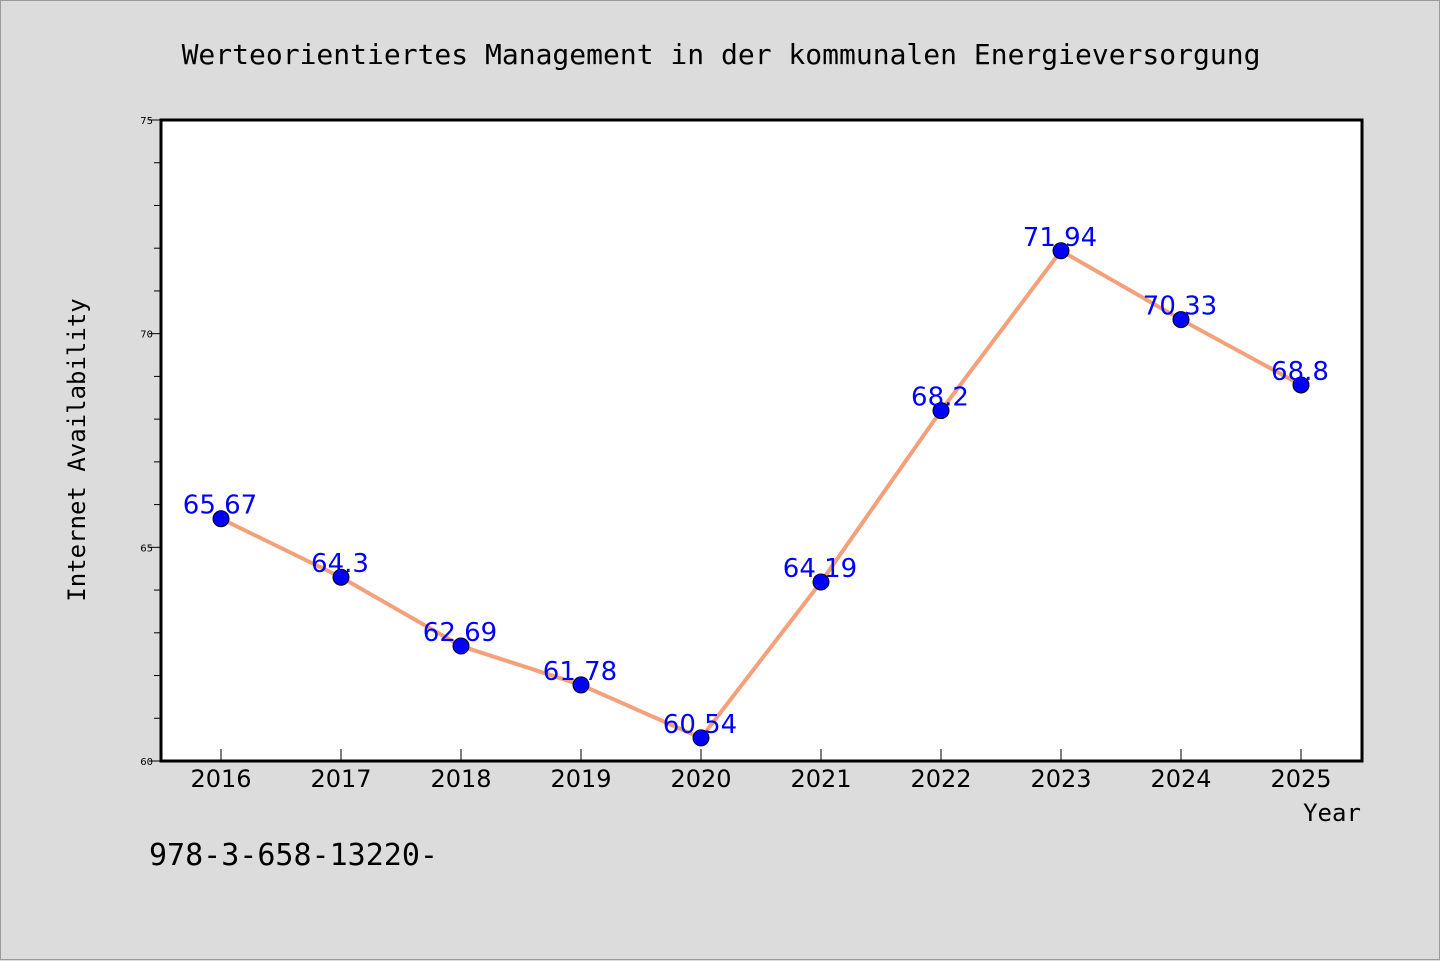 The image size is (1440, 961). I want to click on x-tick-label: 2019, so click(580, 779).